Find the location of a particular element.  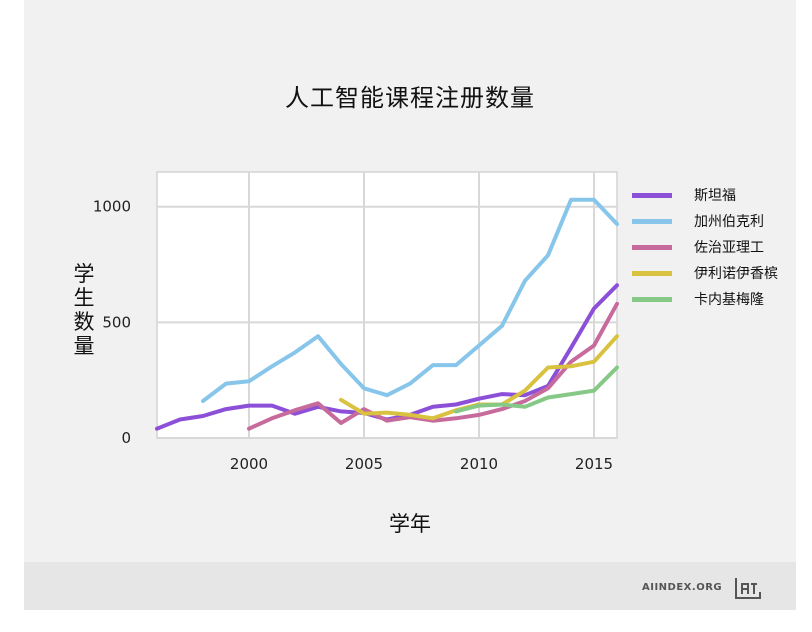

y-tick-label: 0 is located at coordinates (126, 438).